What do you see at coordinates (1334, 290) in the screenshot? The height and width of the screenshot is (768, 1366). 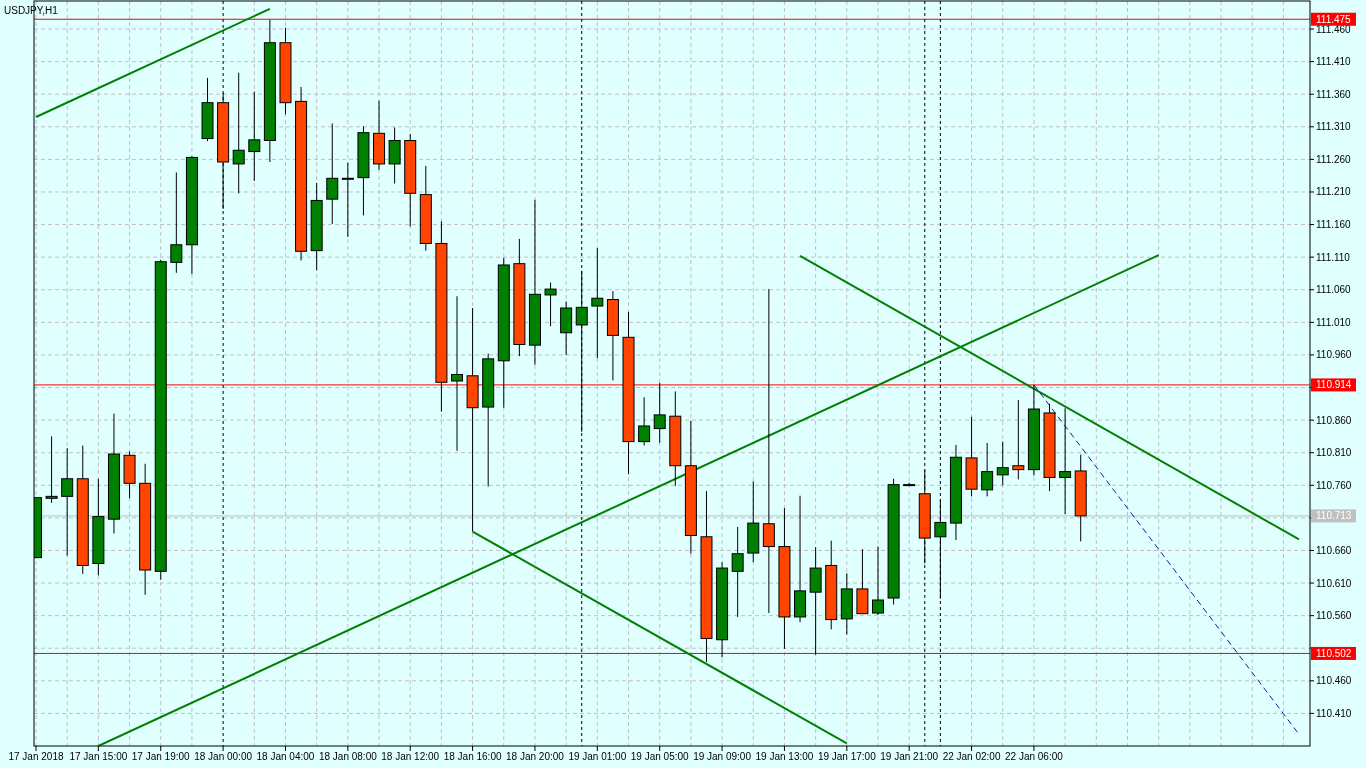 I see `y-tick-label: 111.060` at bounding box center [1334, 290].